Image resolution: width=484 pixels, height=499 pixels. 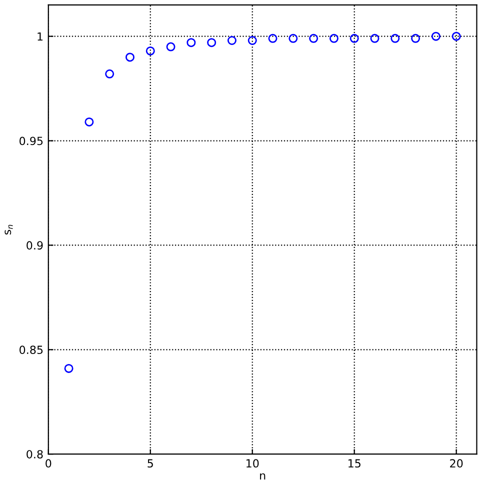 What do you see at coordinates (354, 463) in the screenshot?
I see `x-tick-label: 15` at bounding box center [354, 463].